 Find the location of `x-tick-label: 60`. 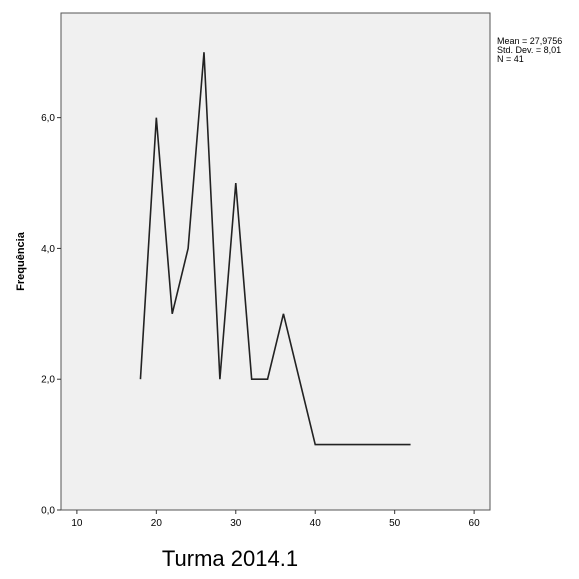

x-tick-label: 60 is located at coordinates (475, 523).